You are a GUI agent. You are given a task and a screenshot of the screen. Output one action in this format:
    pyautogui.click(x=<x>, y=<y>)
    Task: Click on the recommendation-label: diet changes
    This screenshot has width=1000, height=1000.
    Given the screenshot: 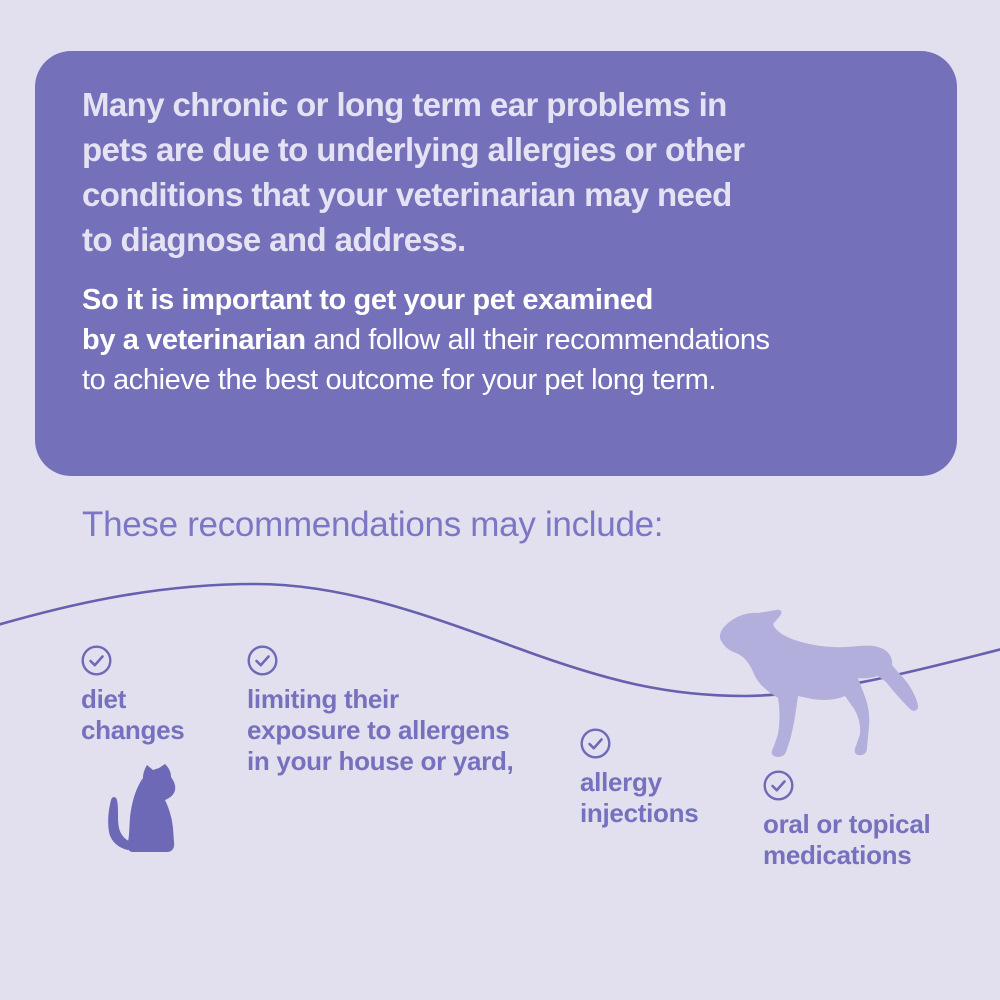 What is the action you would take?
    pyautogui.click(x=133, y=714)
    